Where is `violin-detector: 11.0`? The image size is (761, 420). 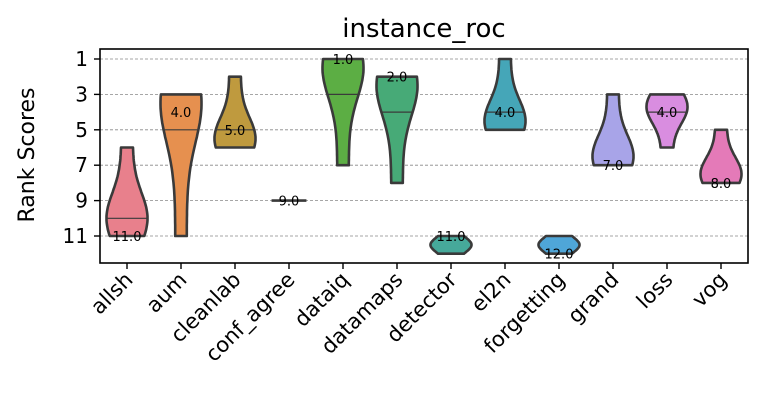 violin-detector: 11.0 is located at coordinates (451, 242).